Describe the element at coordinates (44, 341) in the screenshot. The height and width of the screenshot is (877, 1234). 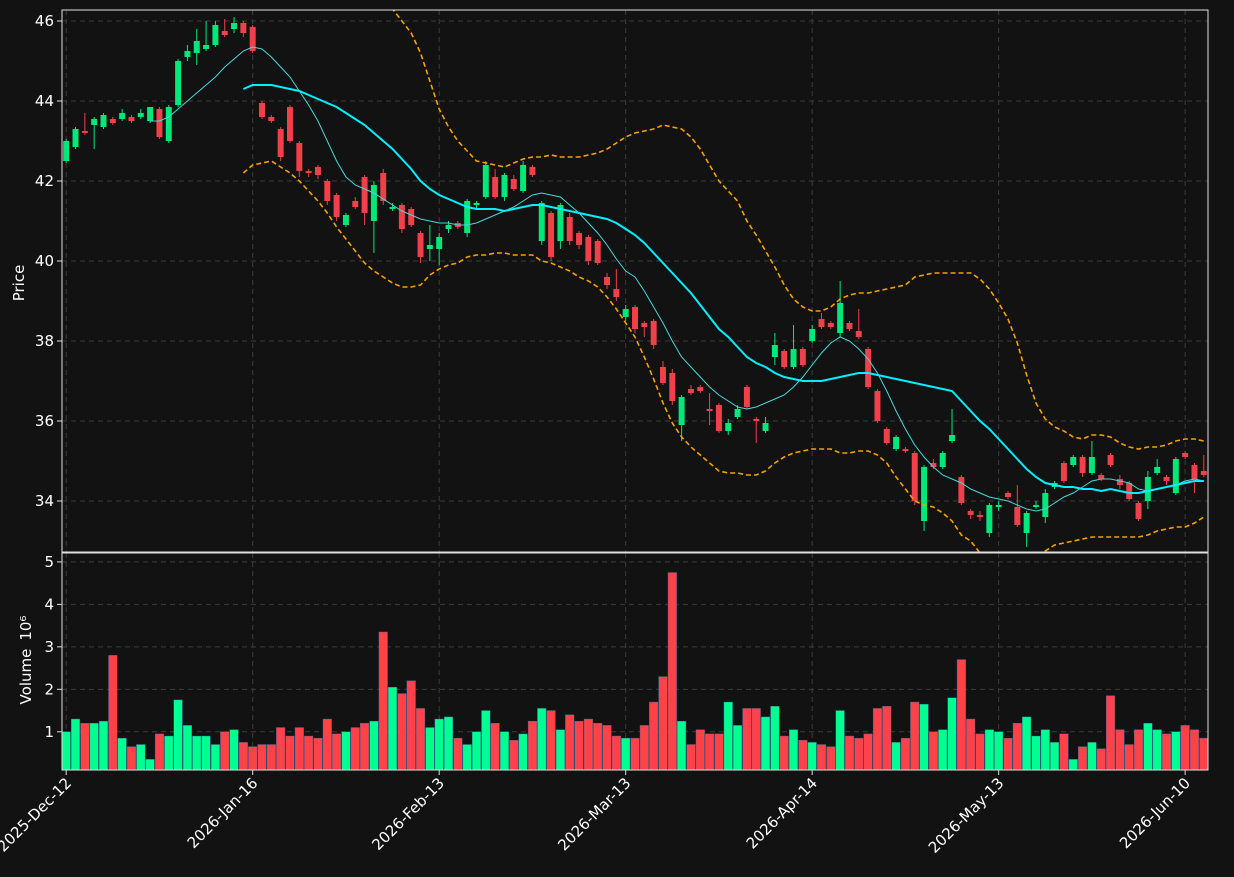
I see `y-tick-label: 38` at that location.